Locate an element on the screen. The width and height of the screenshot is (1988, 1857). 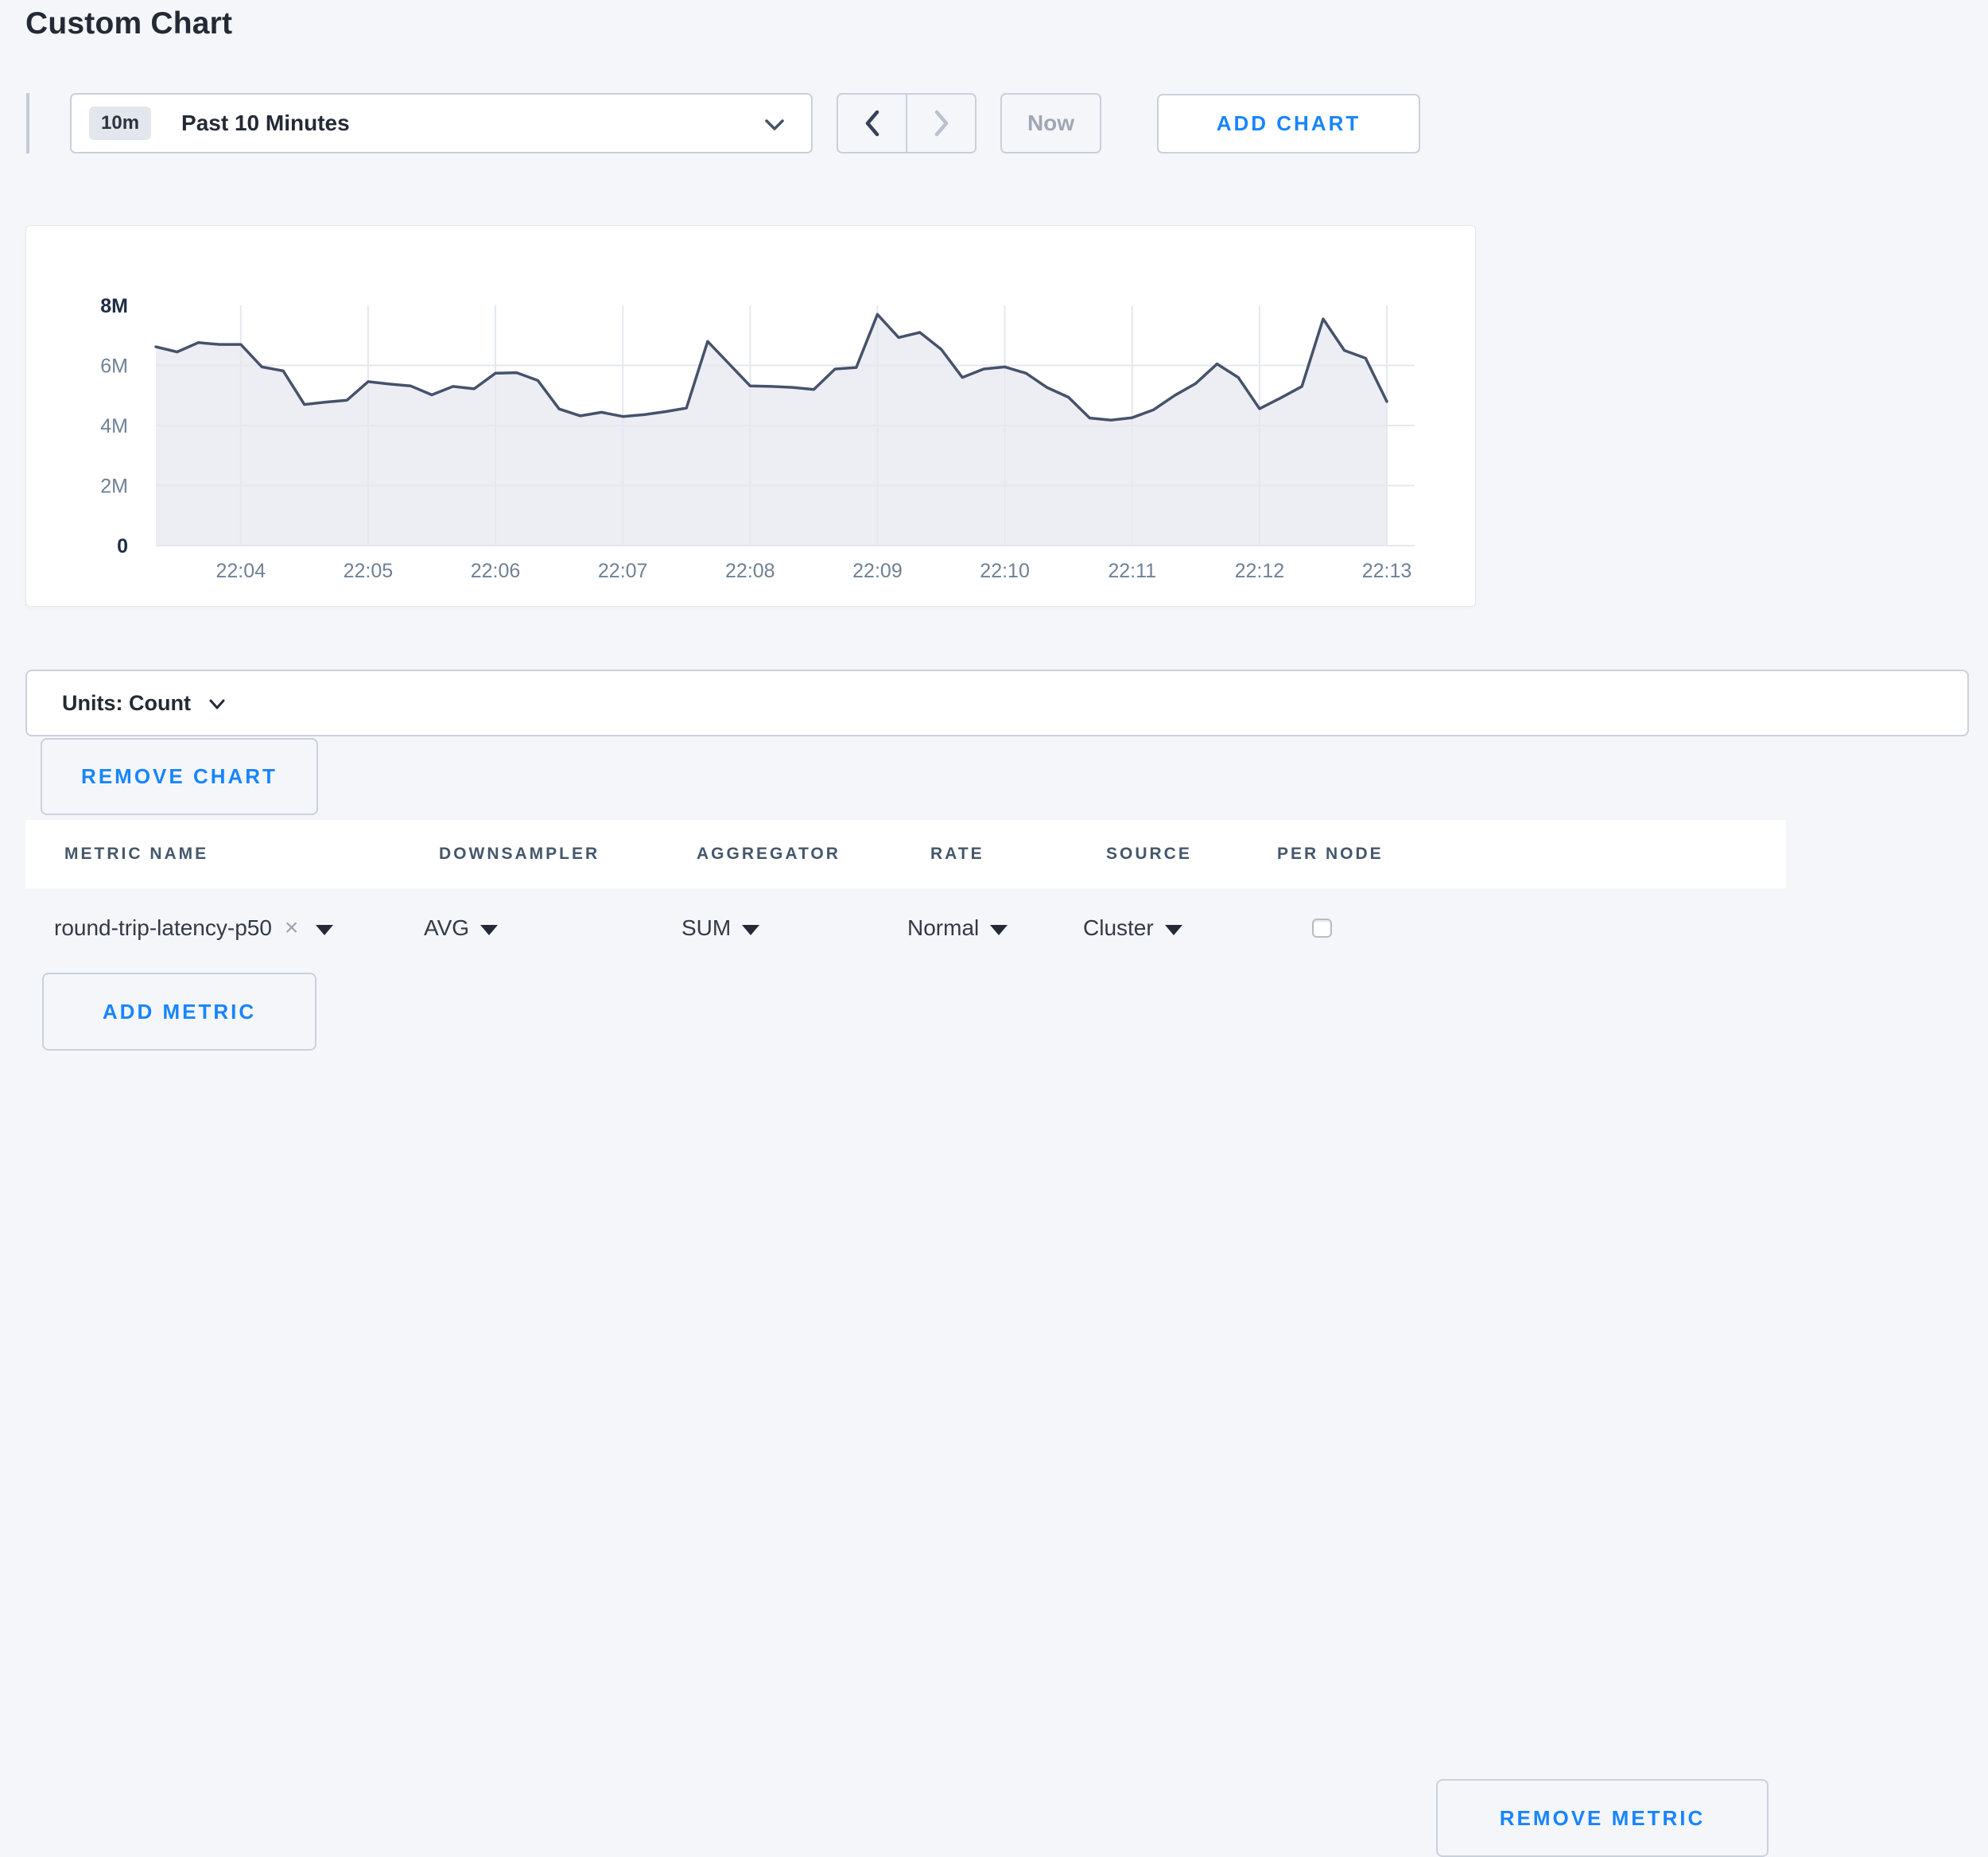
column-header-downsampler: DOWNSAMPLER is located at coordinates (519, 854).